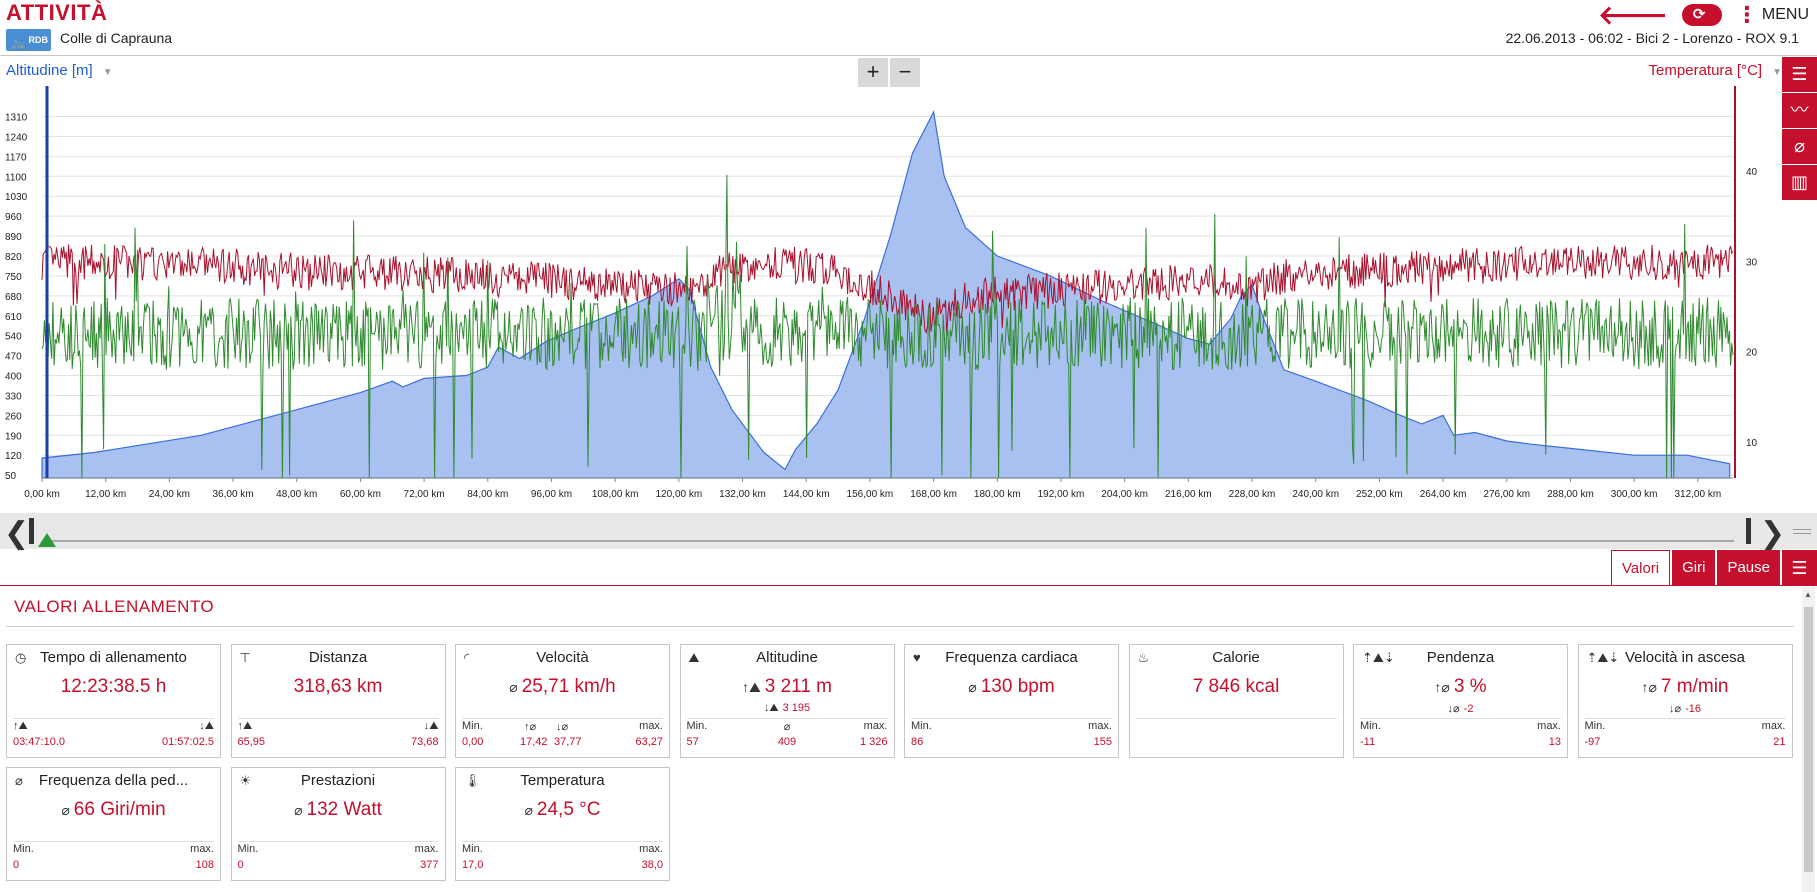  What do you see at coordinates (113, 657) in the screenshot?
I see `stat-title: Tempo di allenamento` at bounding box center [113, 657].